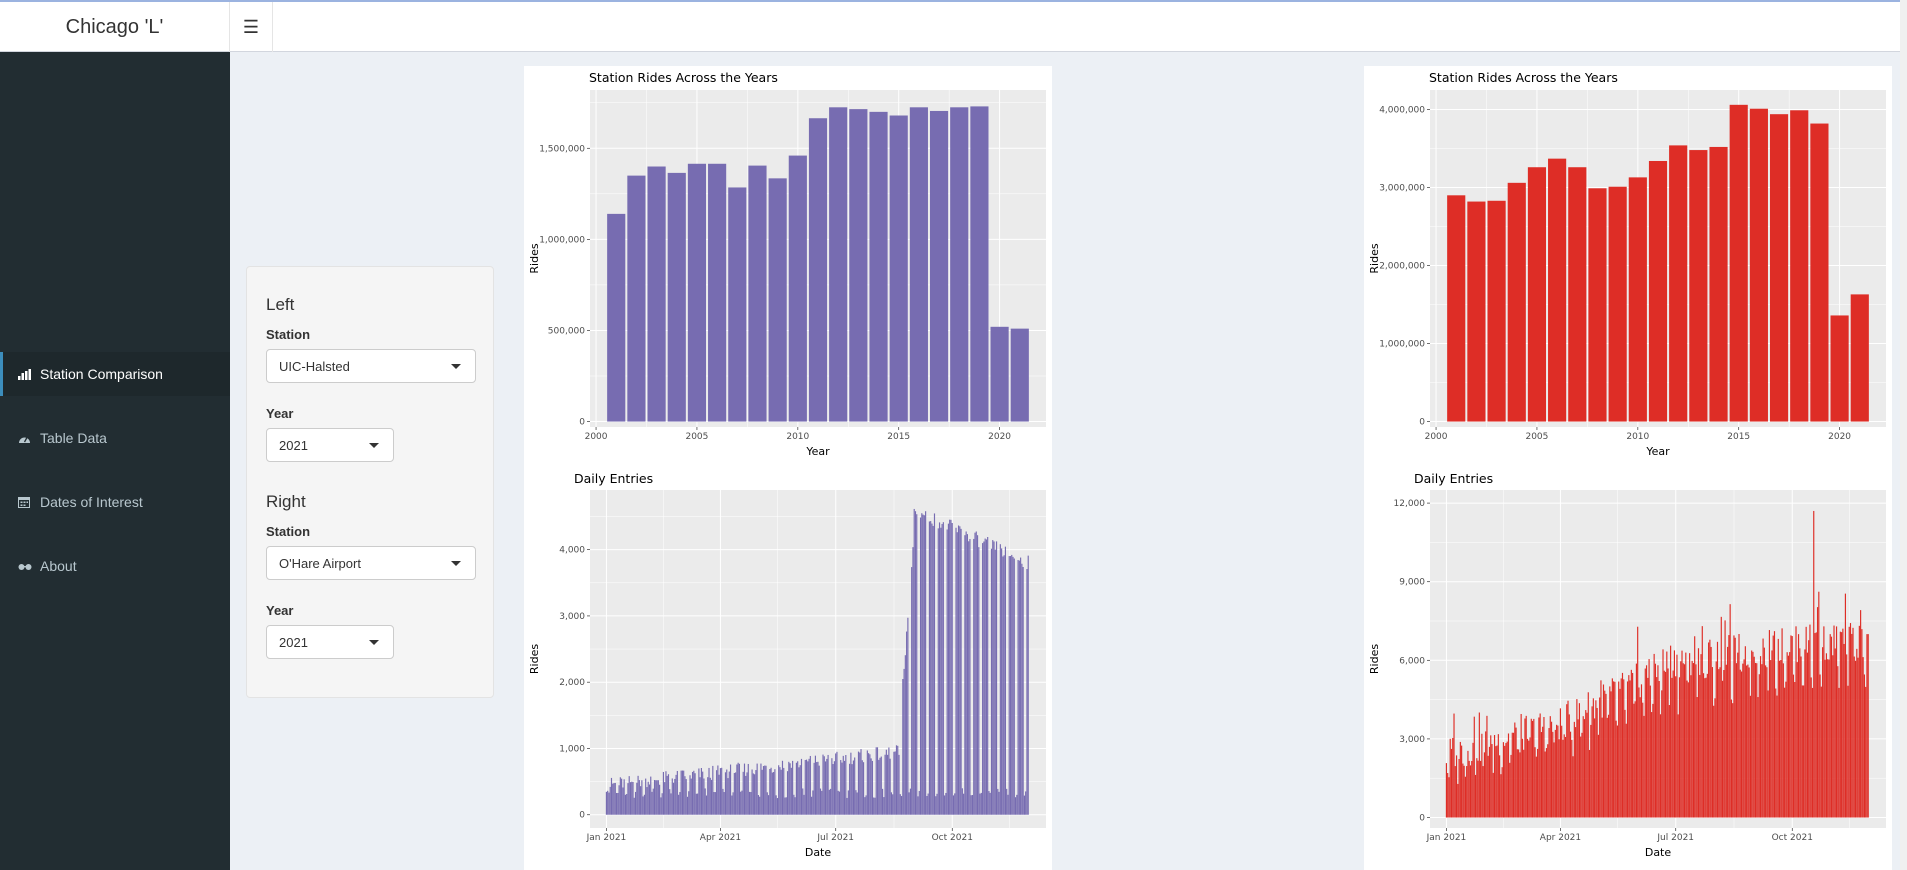  Describe the element at coordinates (818, 852) in the screenshot. I see `x-axis-label: Date` at that location.